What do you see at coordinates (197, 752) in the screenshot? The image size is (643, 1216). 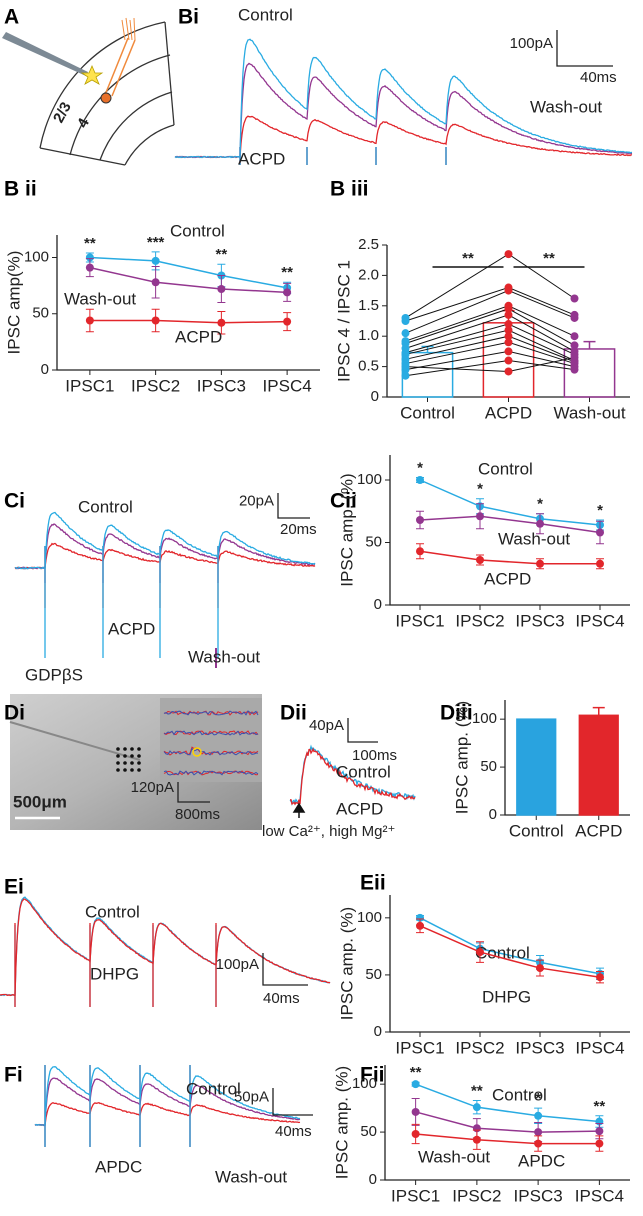 I see `inset-marker` at bounding box center [197, 752].